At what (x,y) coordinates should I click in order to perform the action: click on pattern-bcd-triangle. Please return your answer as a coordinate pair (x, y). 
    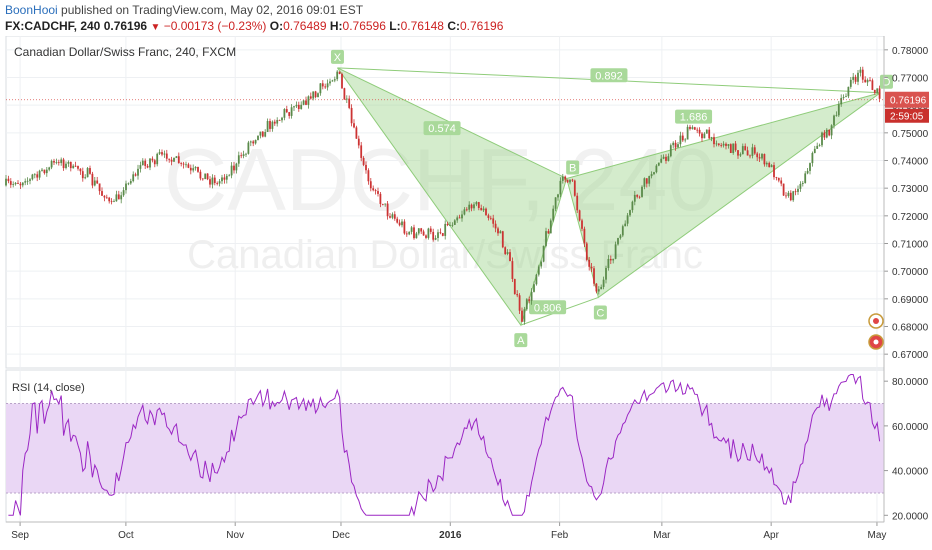
    Looking at the image, I should click on (723, 195).